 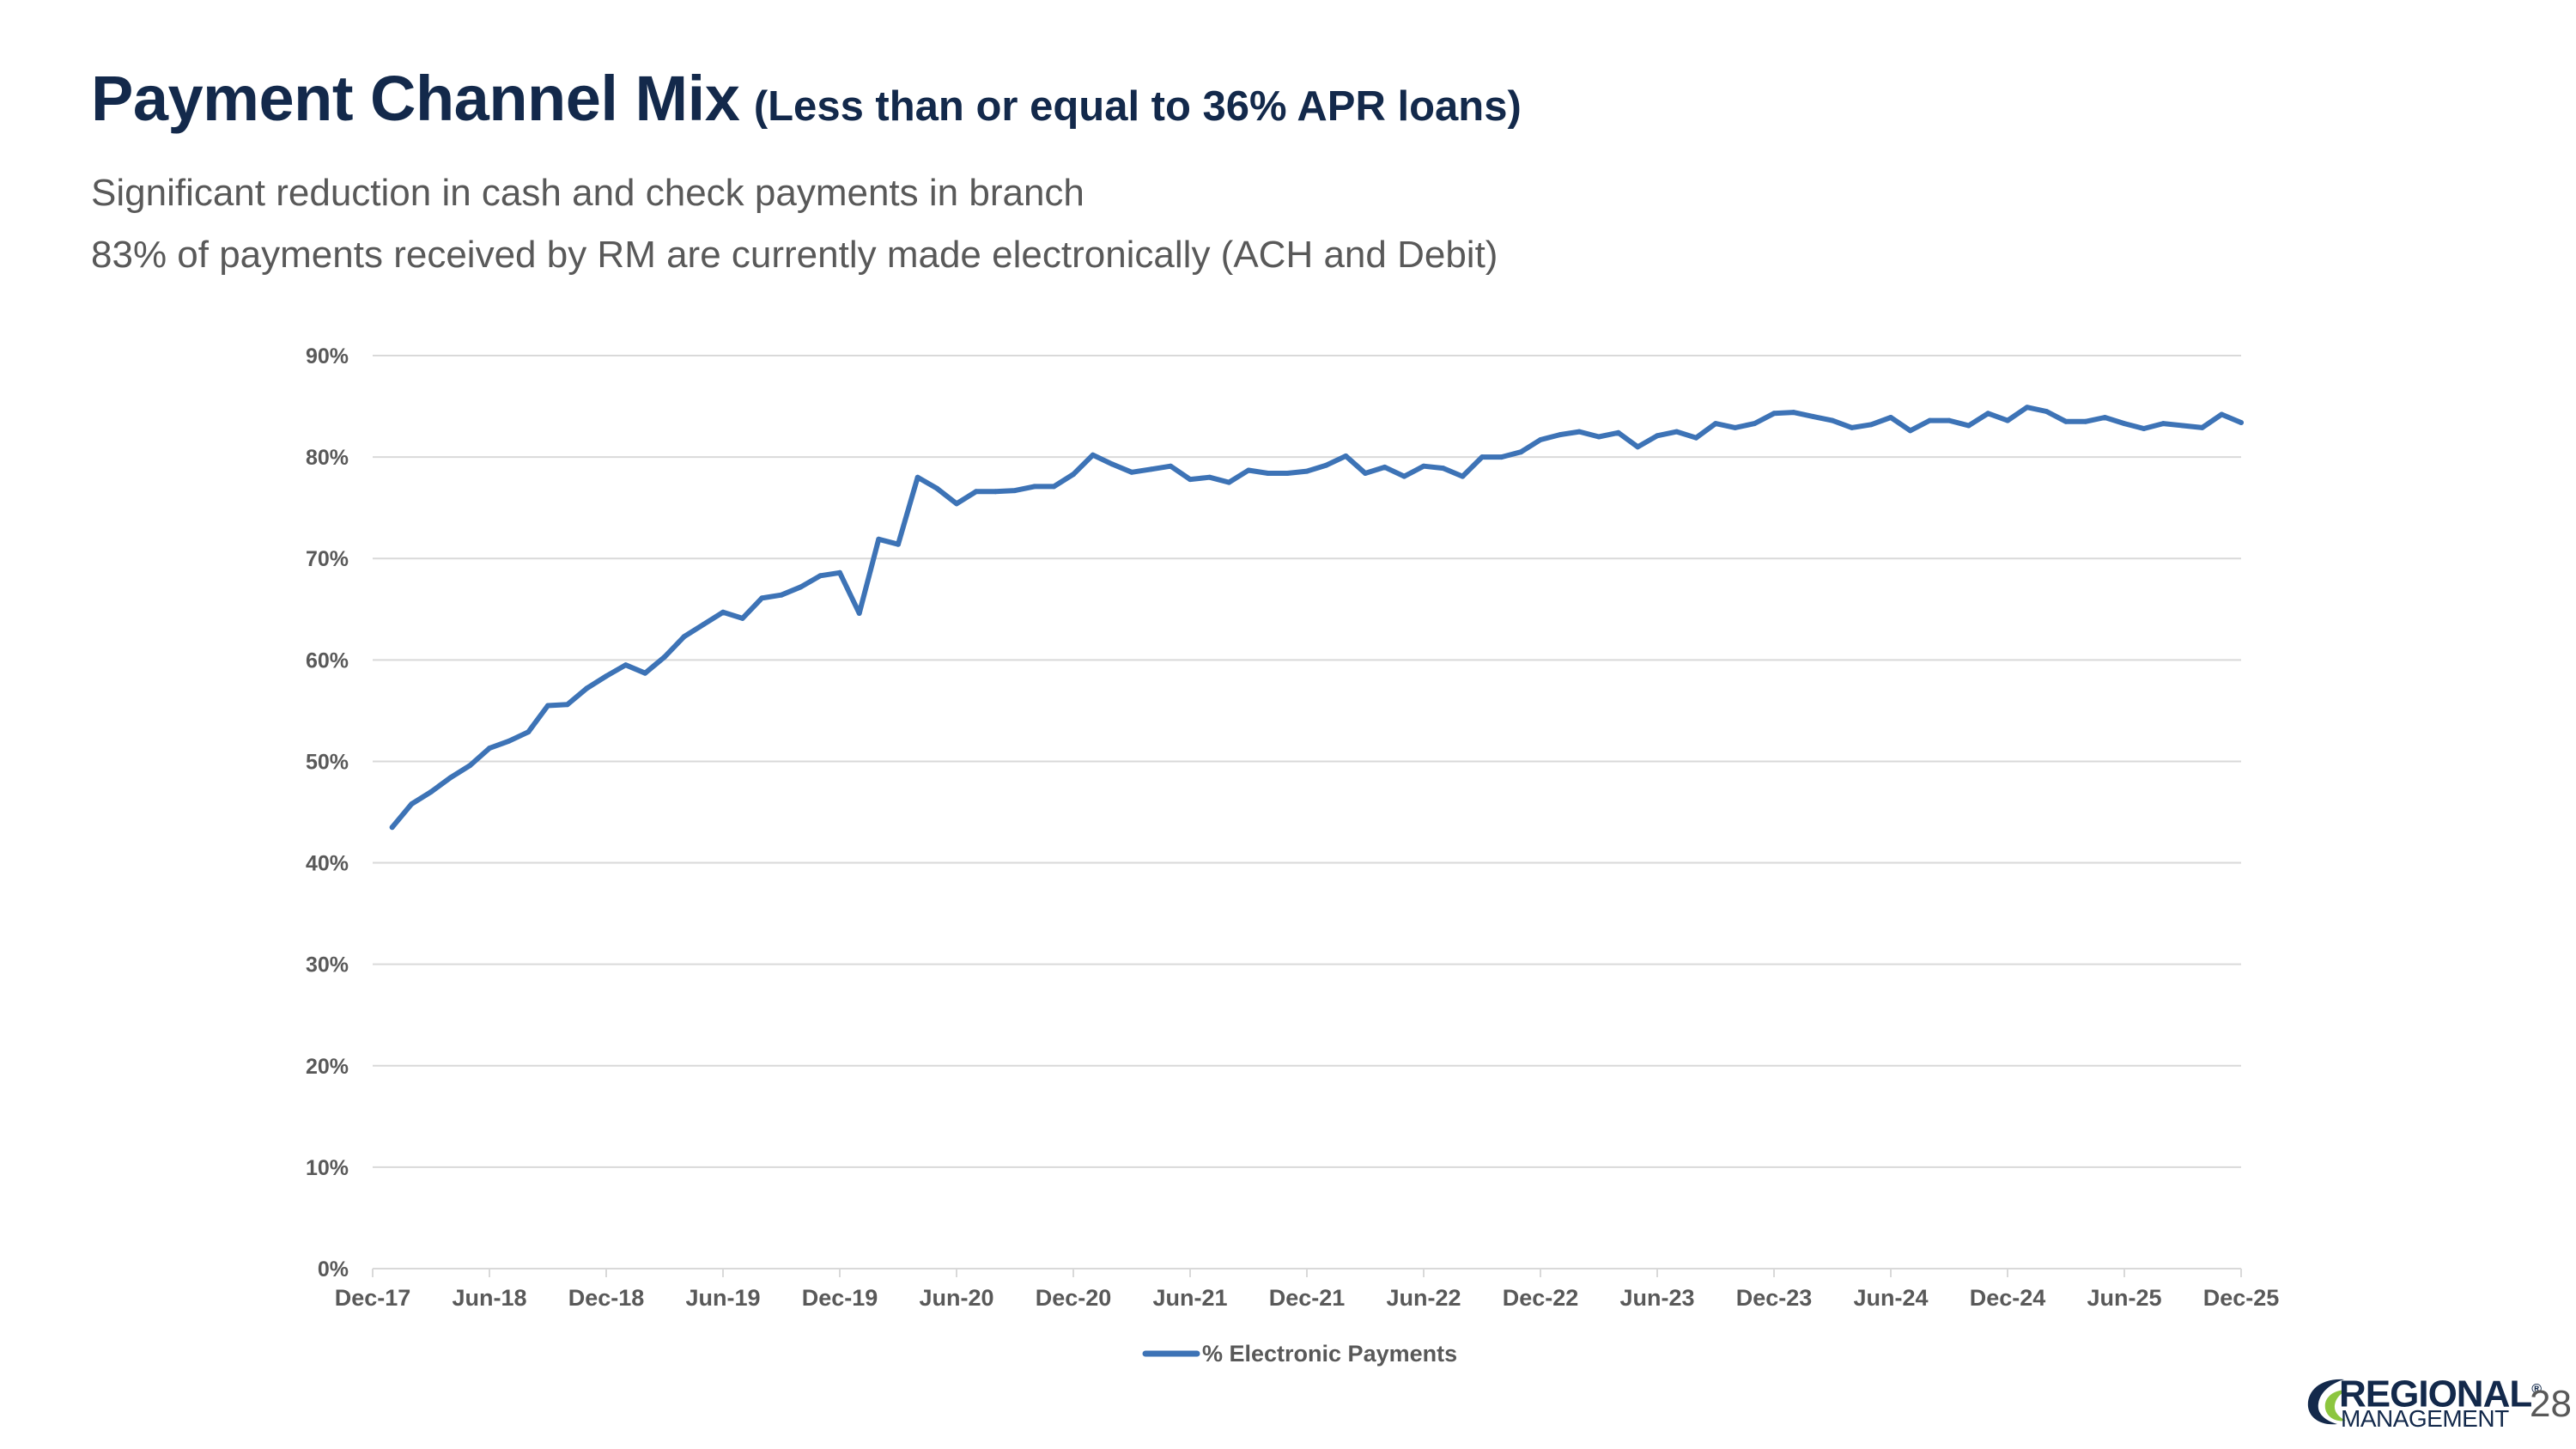 What do you see at coordinates (327, 1067) in the screenshot?
I see `y-tick-label: 20%` at bounding box center [327, 1067].